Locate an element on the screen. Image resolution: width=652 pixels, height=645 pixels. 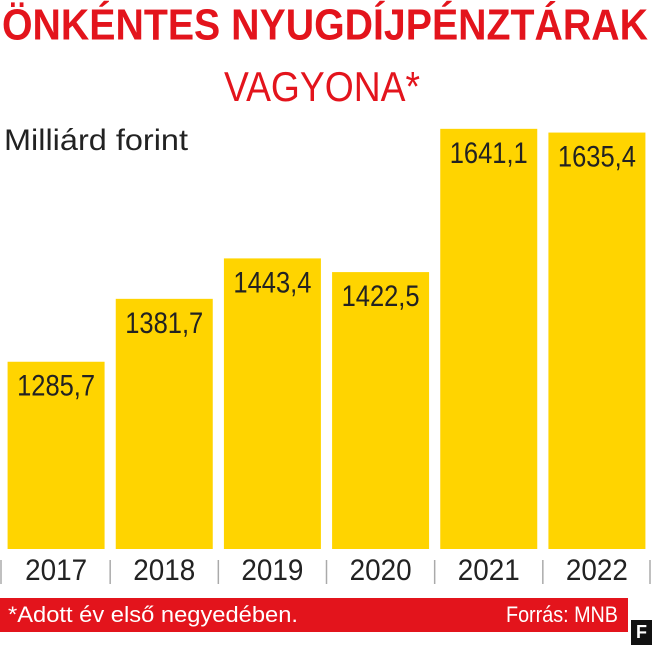
x-tick-label: 2017 is located at coordinates (56, 570).